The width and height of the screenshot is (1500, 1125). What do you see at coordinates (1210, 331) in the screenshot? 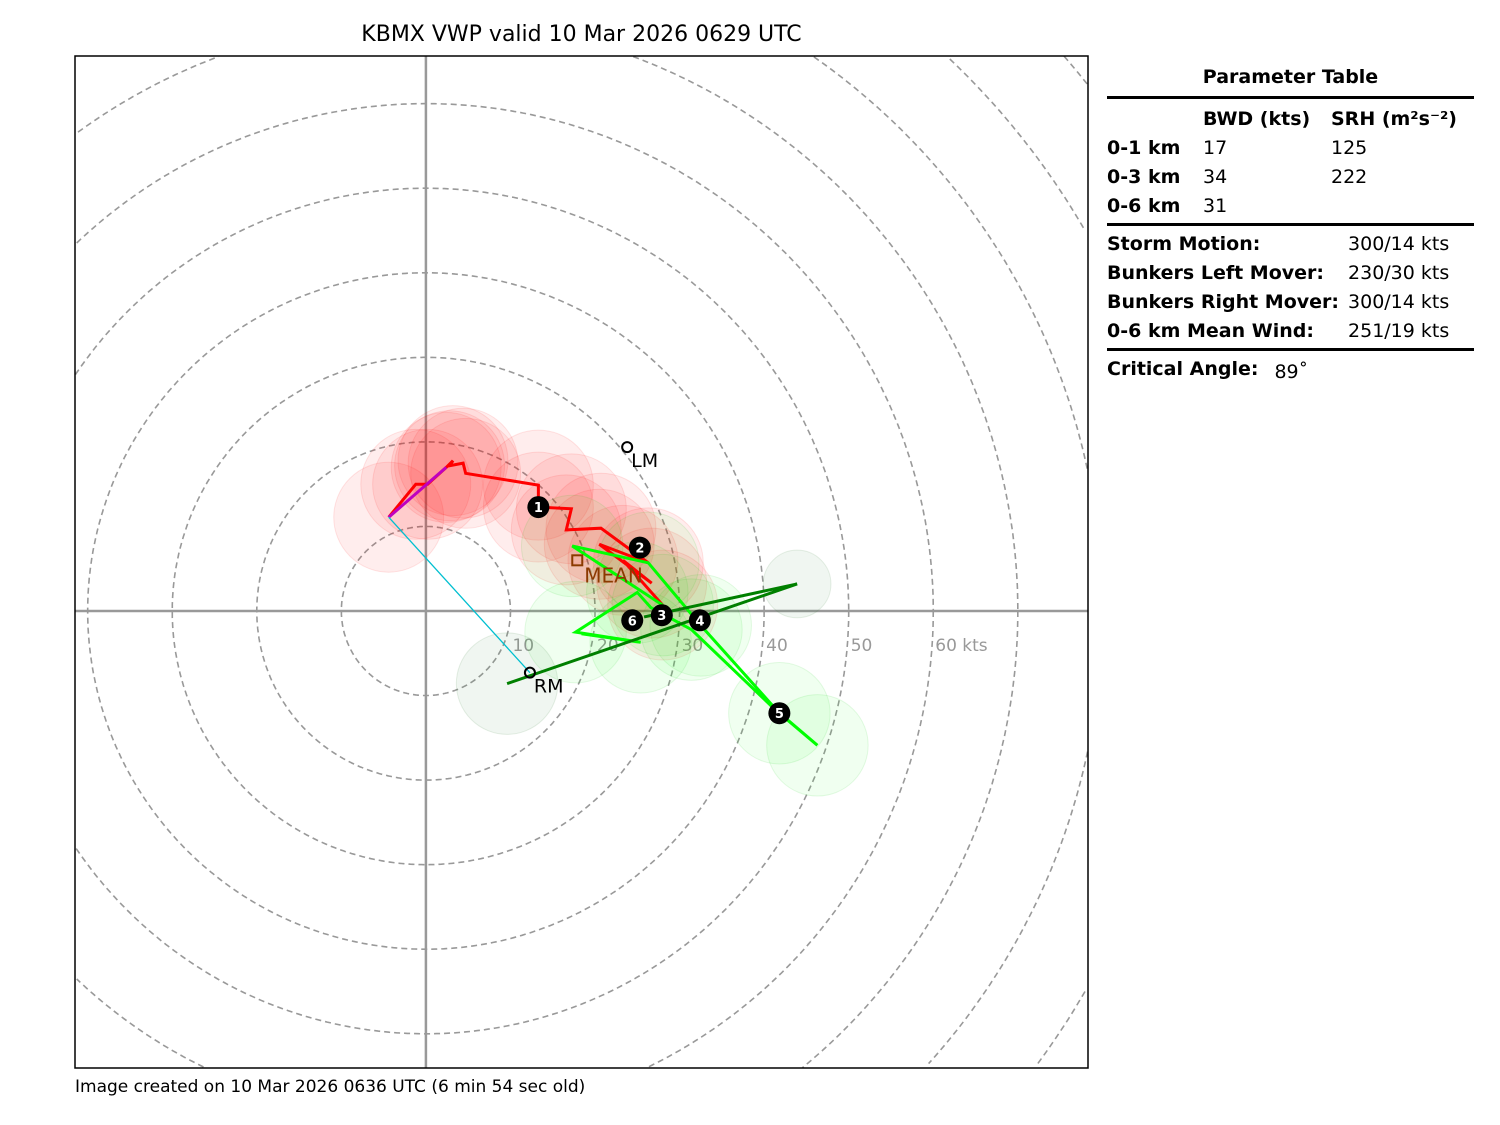
I see `motion-label: 0-6 km Mean Wind:` at bounding box center [1210, 331].